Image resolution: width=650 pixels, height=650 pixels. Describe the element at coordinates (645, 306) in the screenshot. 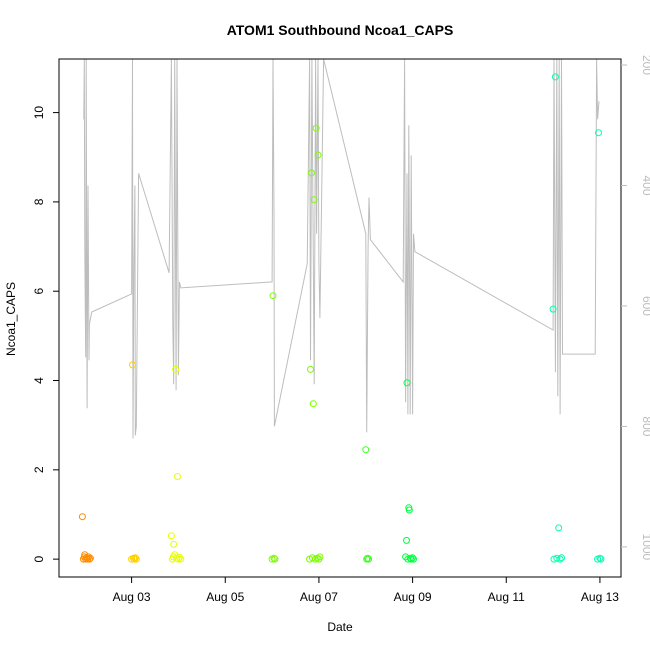

I see `y2-tick-label: 600` at that location.